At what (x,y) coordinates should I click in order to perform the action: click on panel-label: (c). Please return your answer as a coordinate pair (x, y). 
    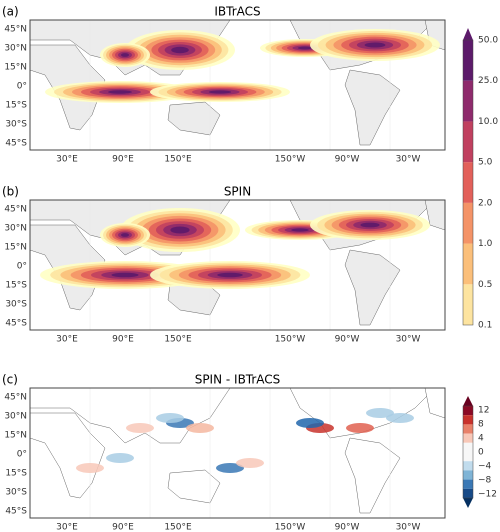
    Looking at the image, I should click on (10, 380).